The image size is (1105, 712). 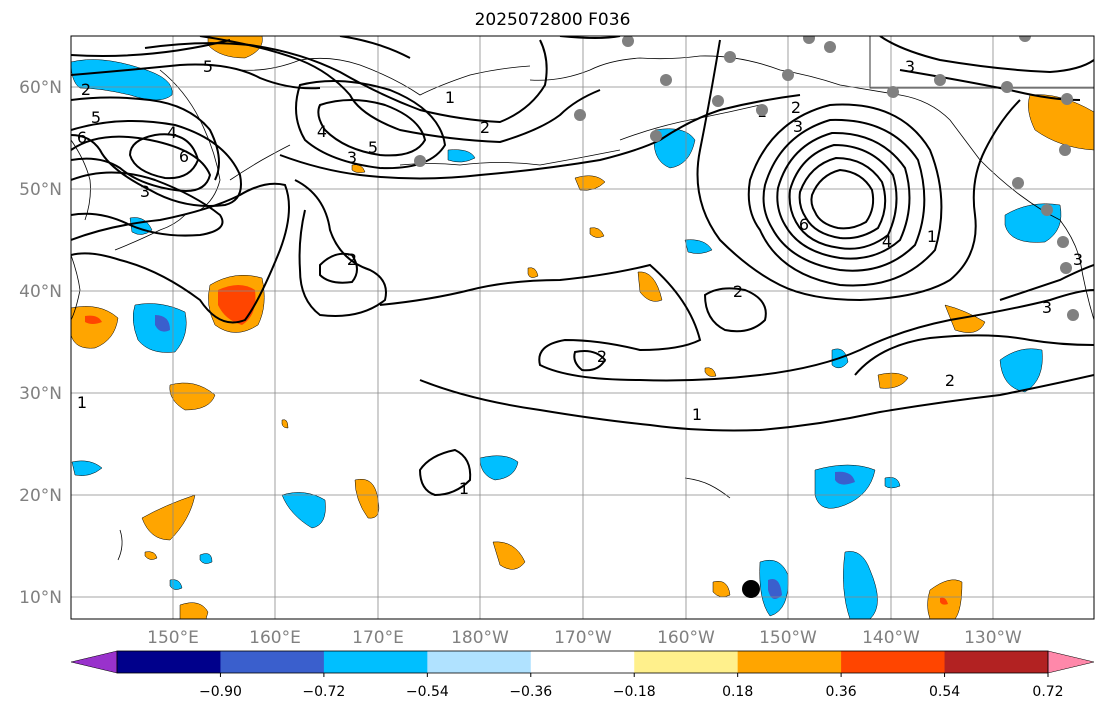 What do you see at coordinates (737, 692) in the screenshot?
I see `colorbar-tick-label: 0.18` at bounding box center [737, 692].